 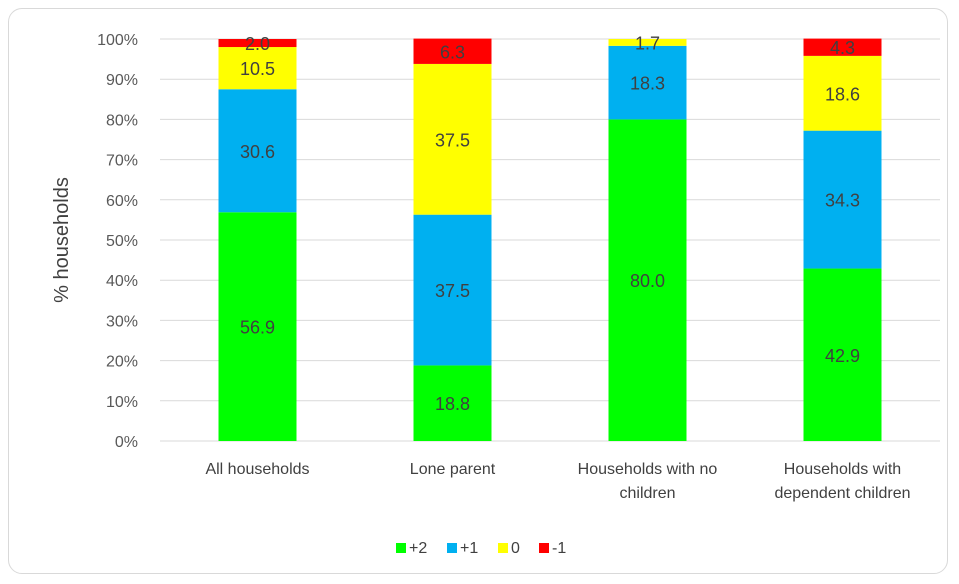 I want to click on legend-label: +1, so click(x=469, y=548).